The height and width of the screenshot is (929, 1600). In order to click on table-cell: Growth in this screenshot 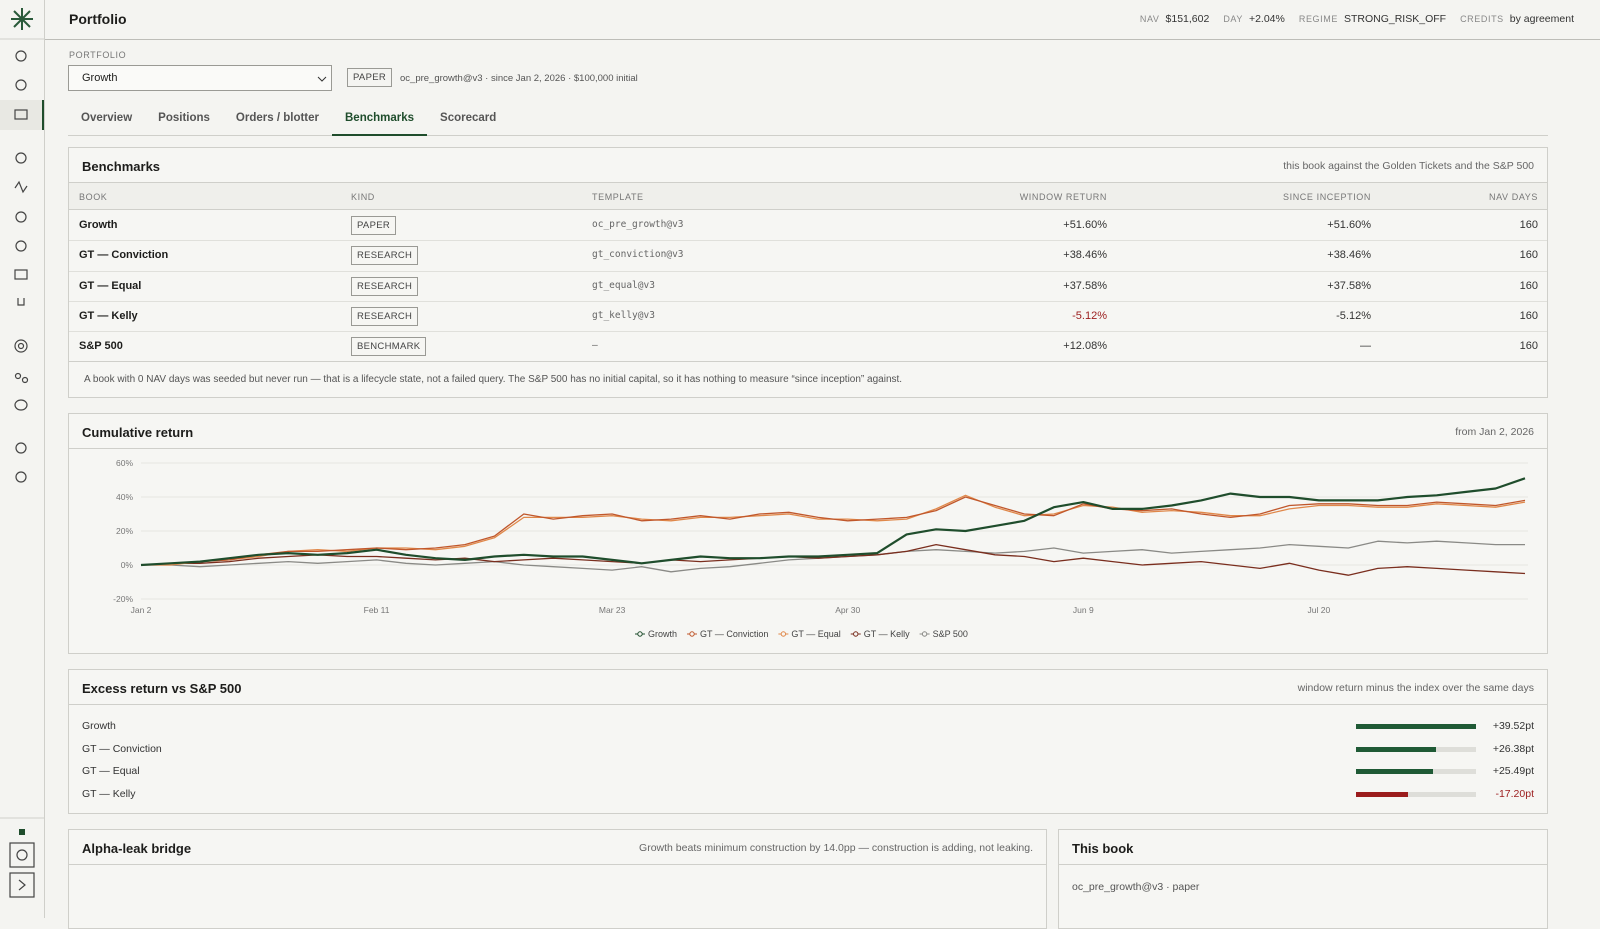, I will do `click(98, 225)`.